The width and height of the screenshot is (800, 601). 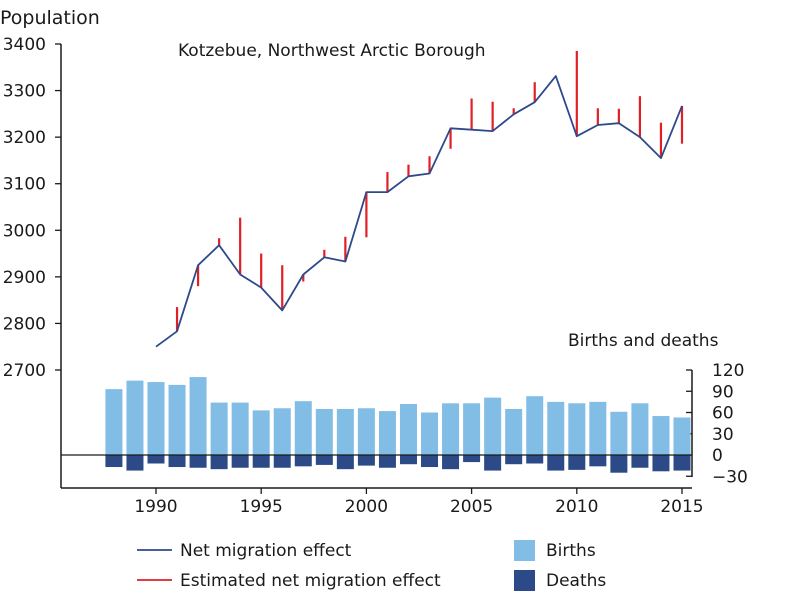 I want to click on x-axis-ticks: 1990 1995 2000 2005 2010 2015, so click(x=419, y=502).